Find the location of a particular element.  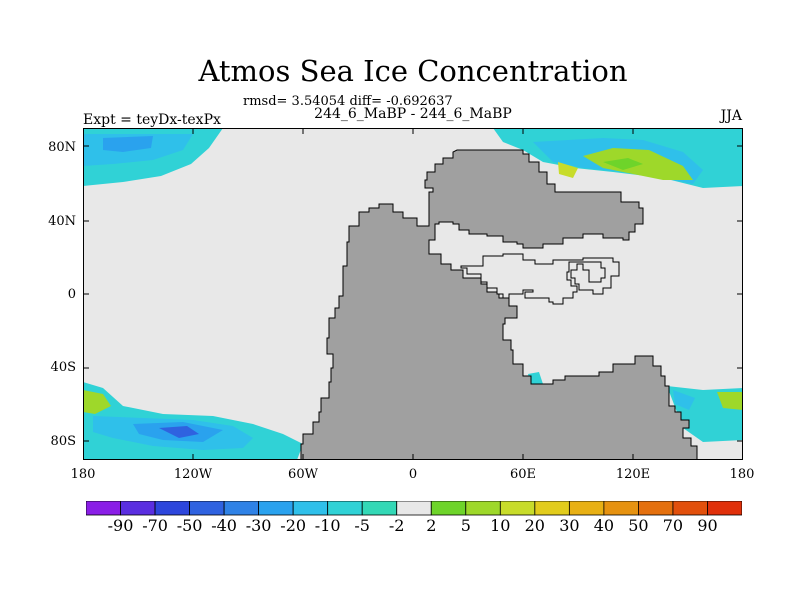

lon-tick-label: 60E is located at coordinates (523, 474).